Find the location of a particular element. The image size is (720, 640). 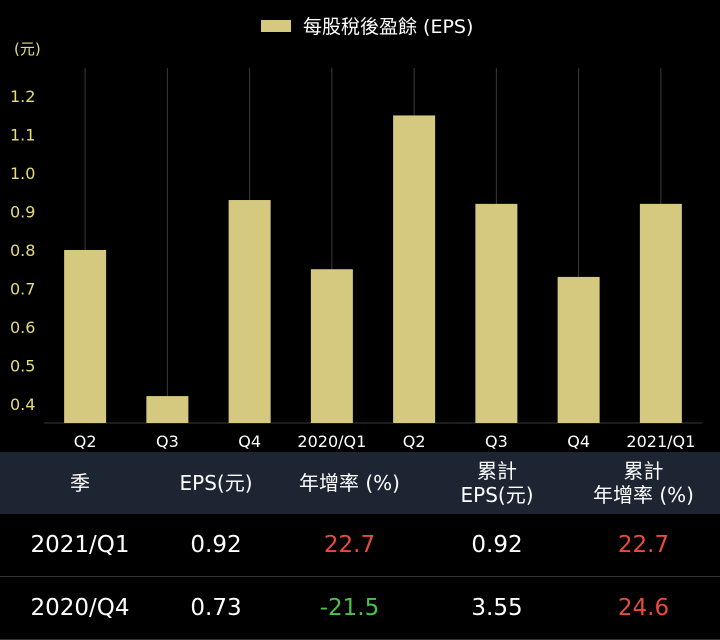

legend-label: 每股稅後盈餘 (EPS) is located at coordinates (388, 27).